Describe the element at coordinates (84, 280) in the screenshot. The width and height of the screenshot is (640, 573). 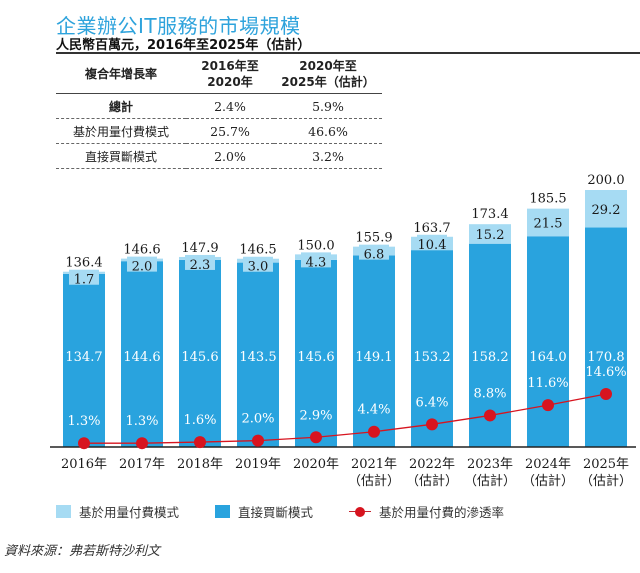
I see `bar-usage-label: 1.7` at that location.